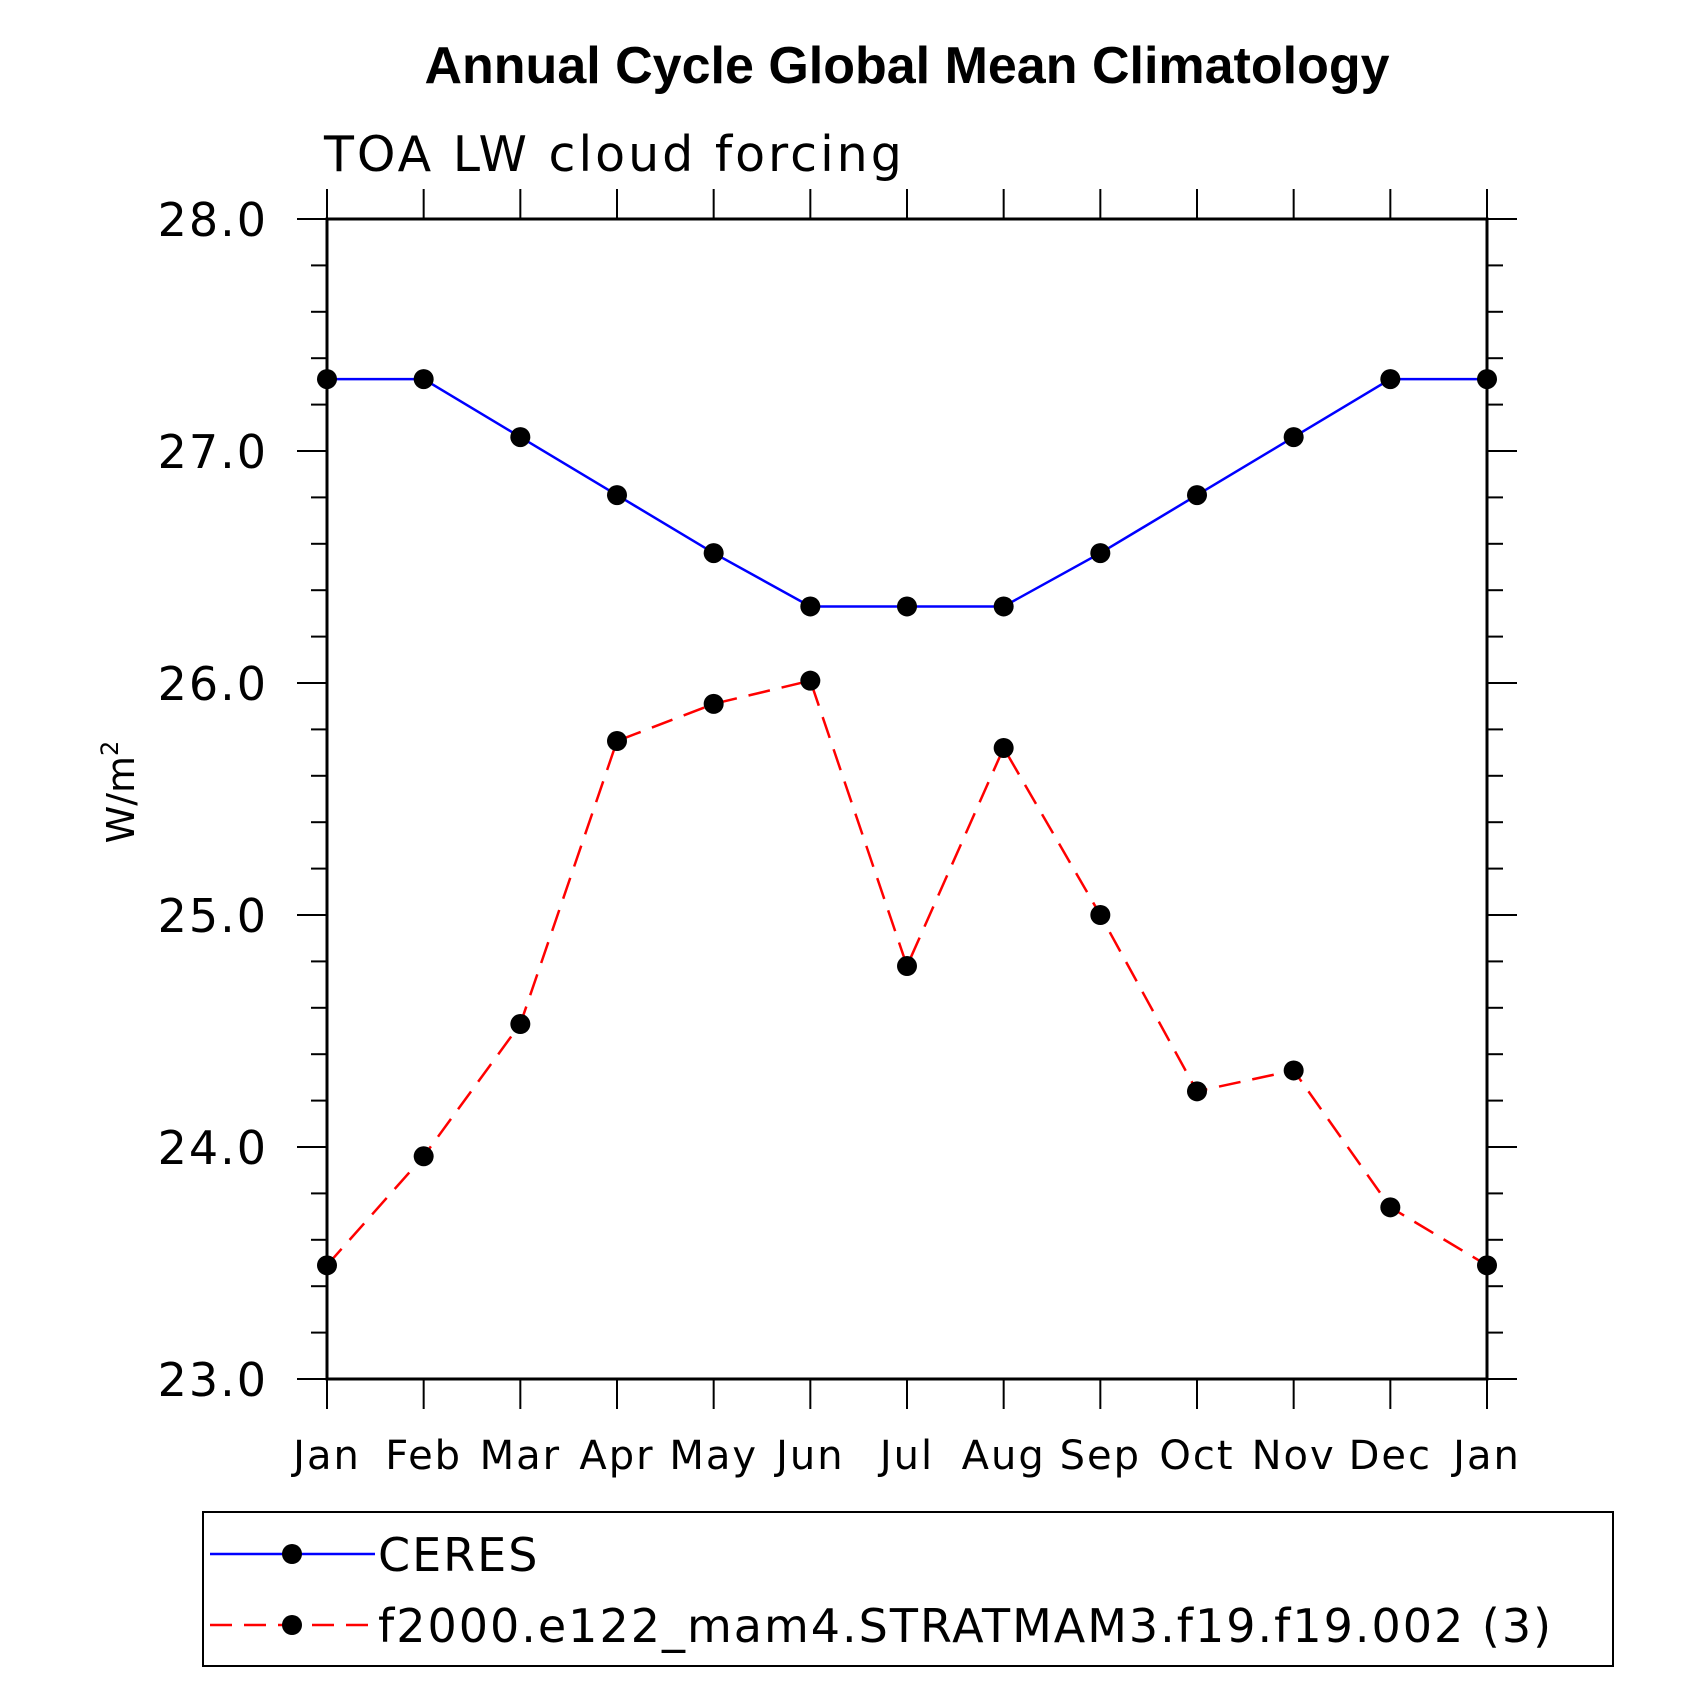  Describe the element at coordinates (423, 1456) in the screenshot. I see `x-tick-label: Feb` at that location.